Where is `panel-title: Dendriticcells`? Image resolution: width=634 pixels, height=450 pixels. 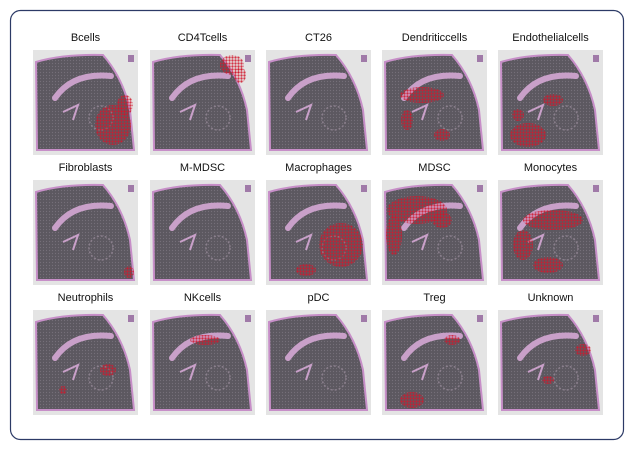 panel-title: Dendriticcells is located at coordinates (435, 38).